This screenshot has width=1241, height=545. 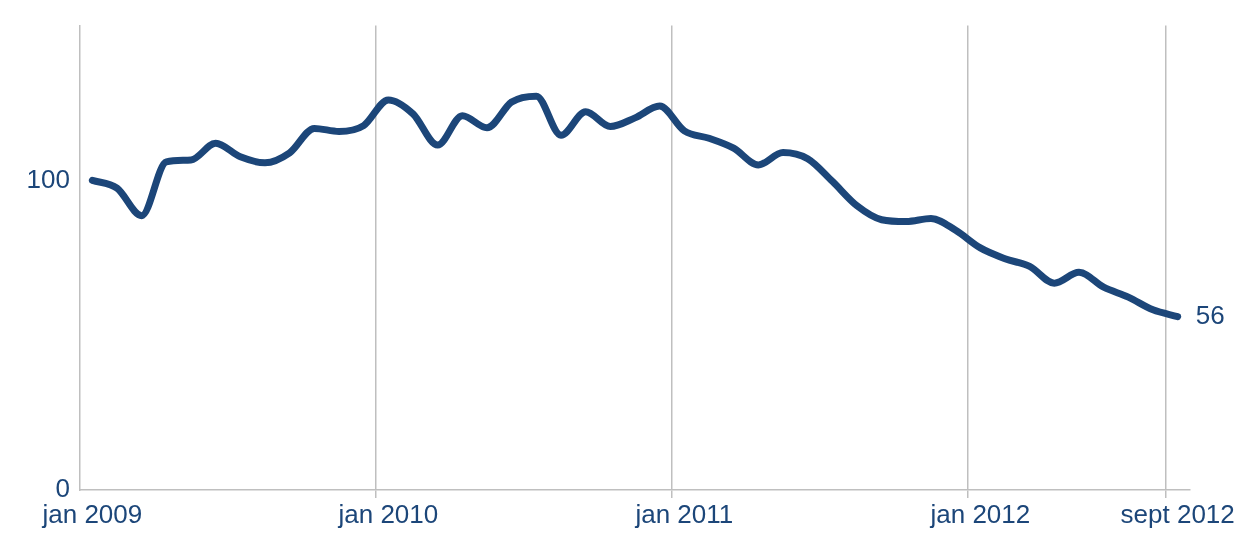 What do you see at coordinates (1177, 513) in the screenshot?
I see `x-tick-label: sept 2012` at bounding box center [1177, 513].